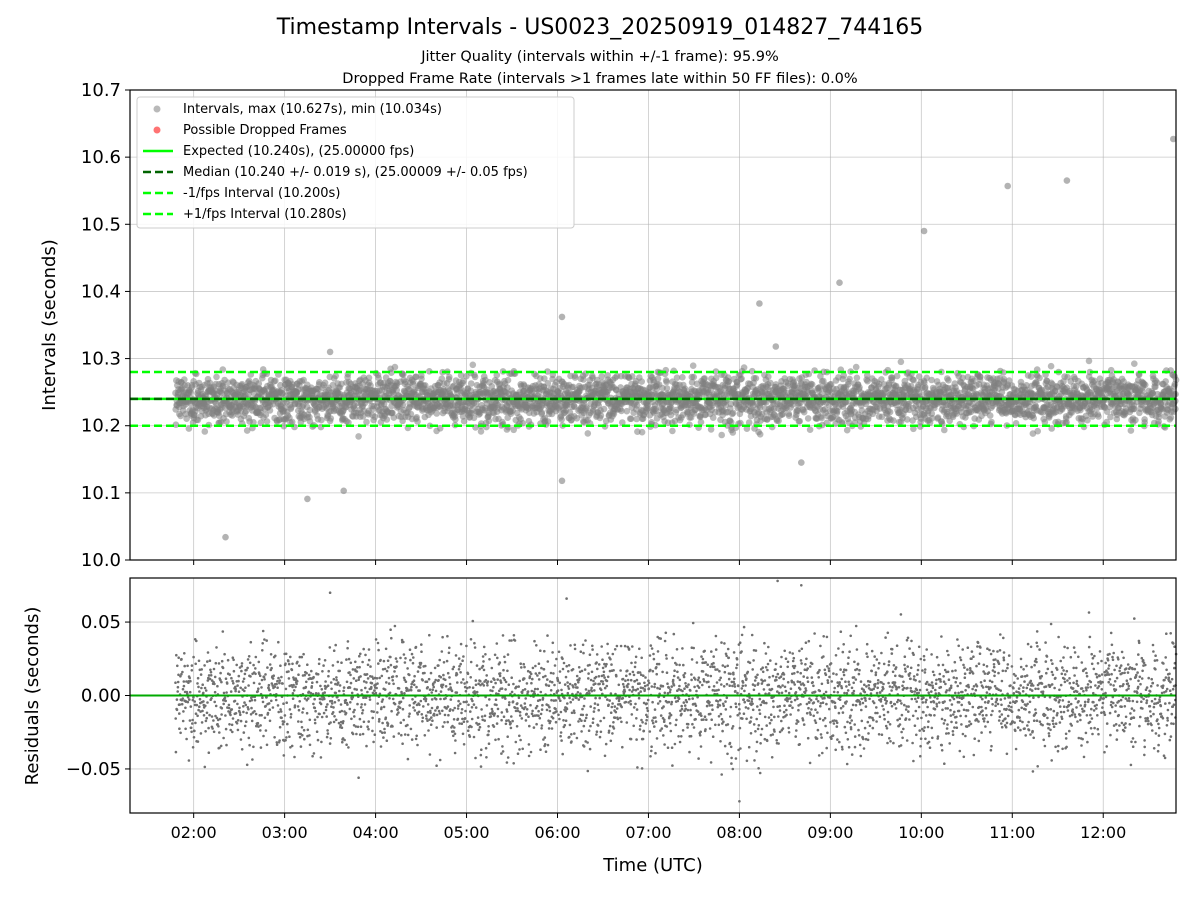  What do you see at coordinates (101, 90) in the screenshot?
I see `top-y-tick-label: 10.7` at bounding box center [101, 90].